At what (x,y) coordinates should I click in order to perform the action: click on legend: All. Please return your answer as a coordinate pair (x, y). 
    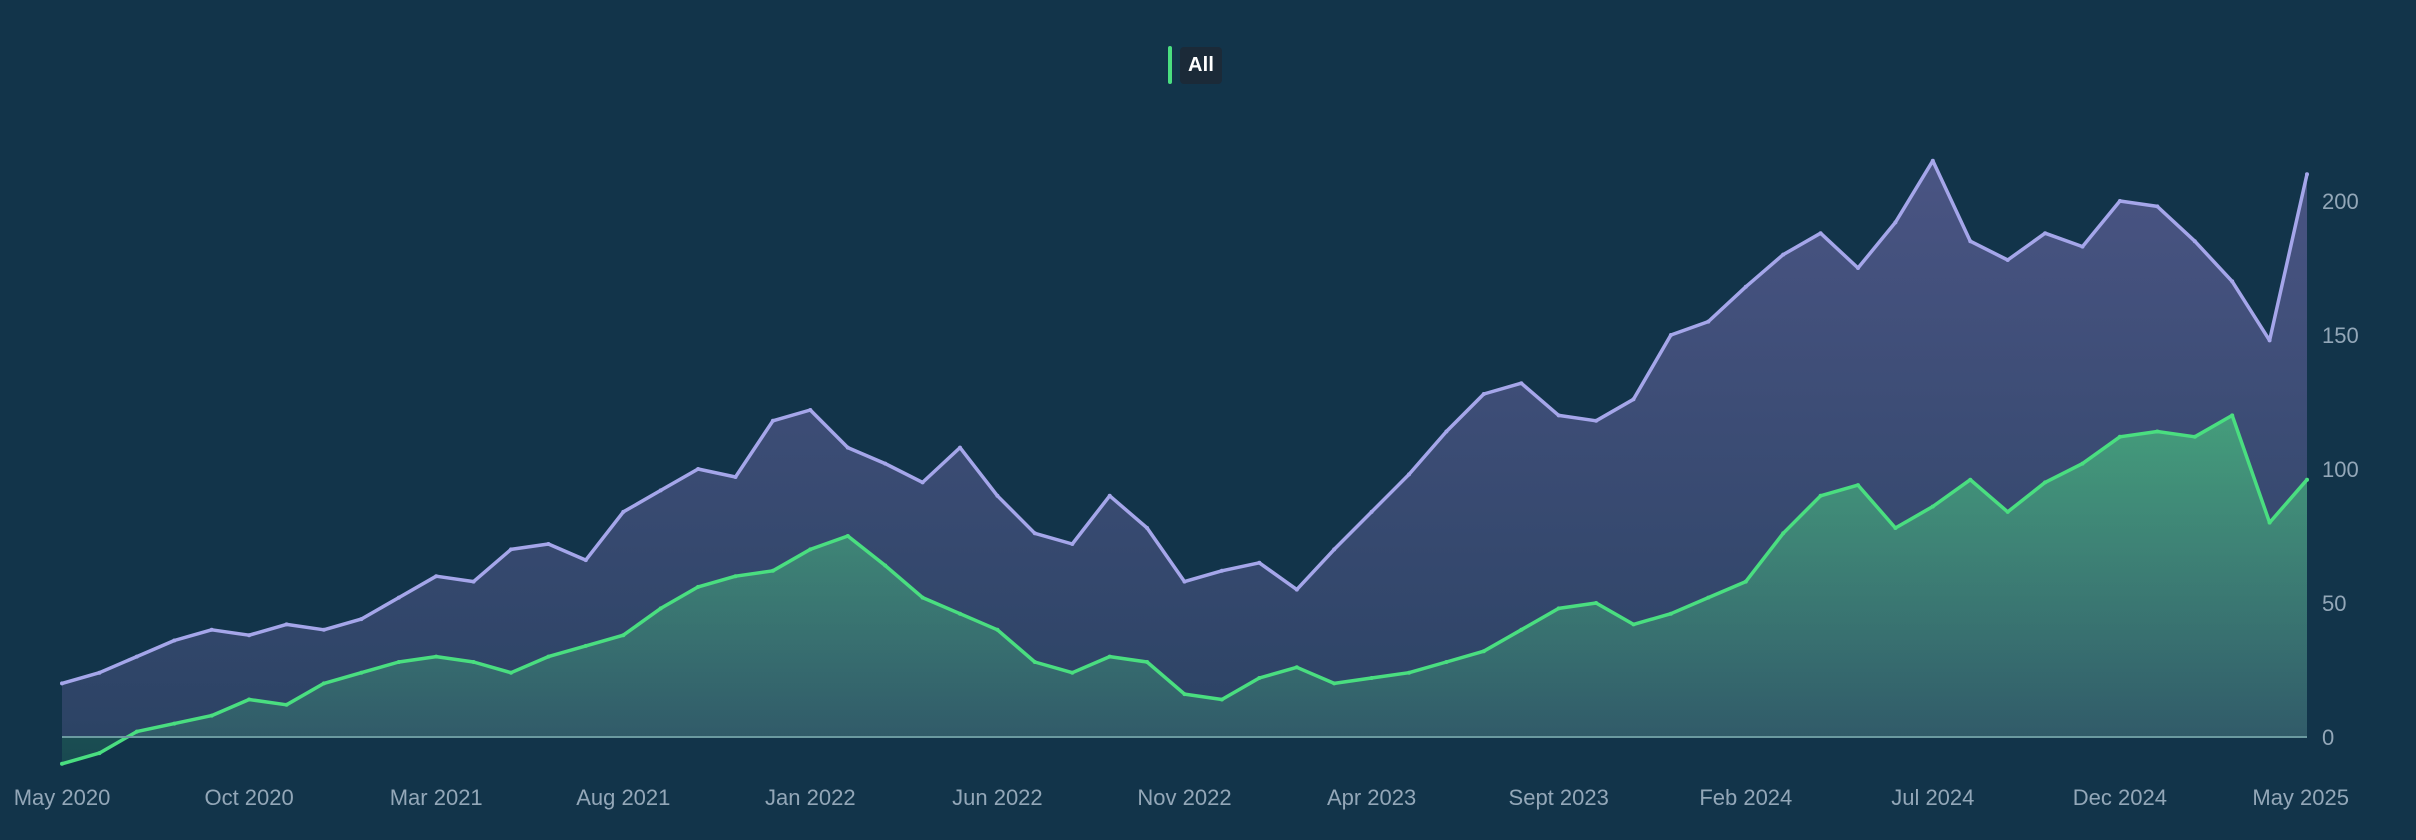
    Looking at the image, I should click on (1195, 65).